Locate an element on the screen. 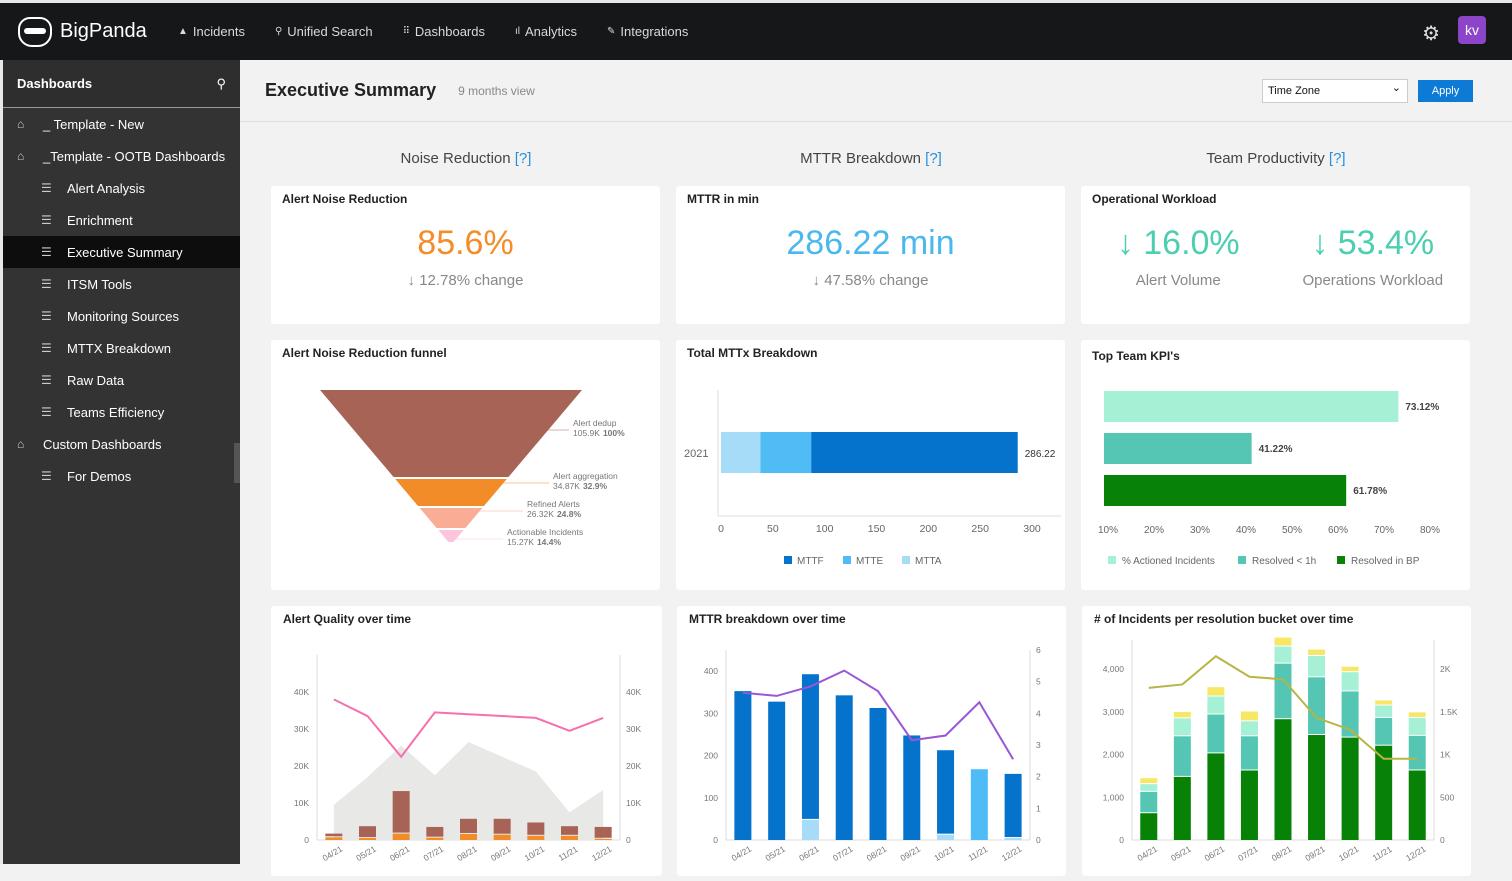 This screenshot has width=1512, height=881. stage-value: 34.87K 32.9% is located at coordinates (580, 486).